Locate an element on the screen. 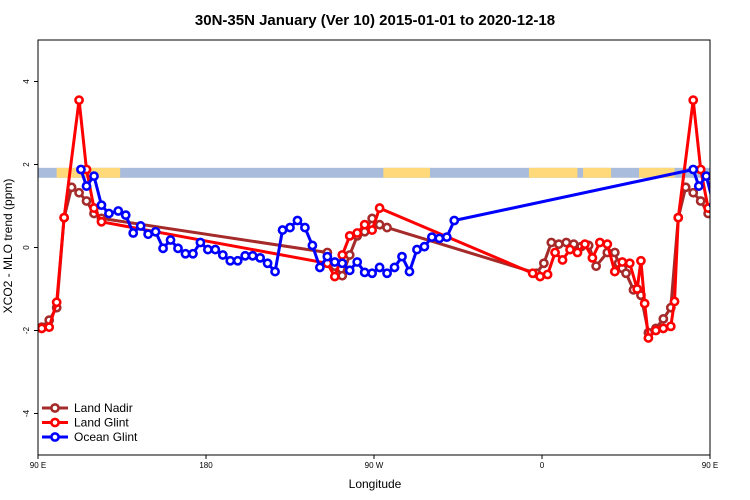  y-tick-label: 4 is located at coordinates (26, 81).